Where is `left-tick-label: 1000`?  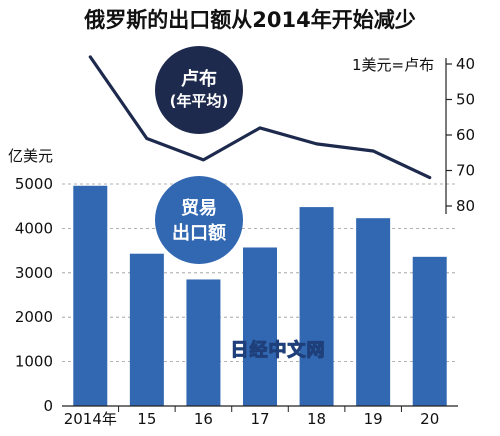
left-tick-label: 1000 is located at coordinates (34, 362).